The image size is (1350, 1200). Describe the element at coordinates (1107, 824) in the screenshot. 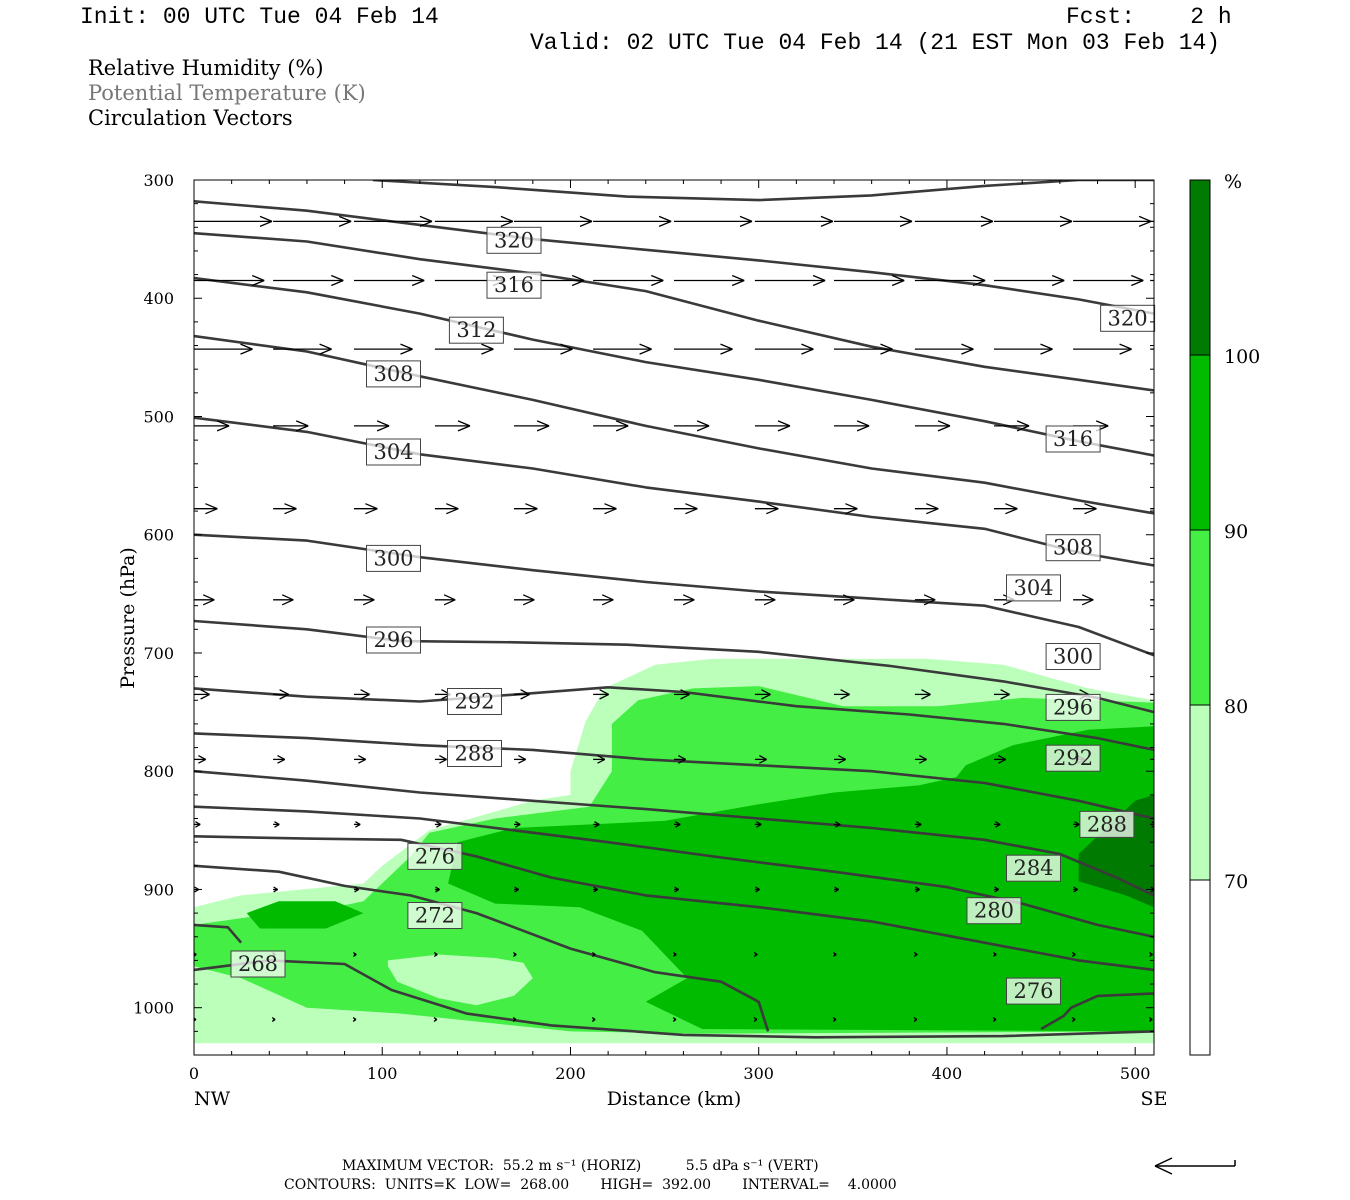

I see `theta-label-text: 288` at that location.